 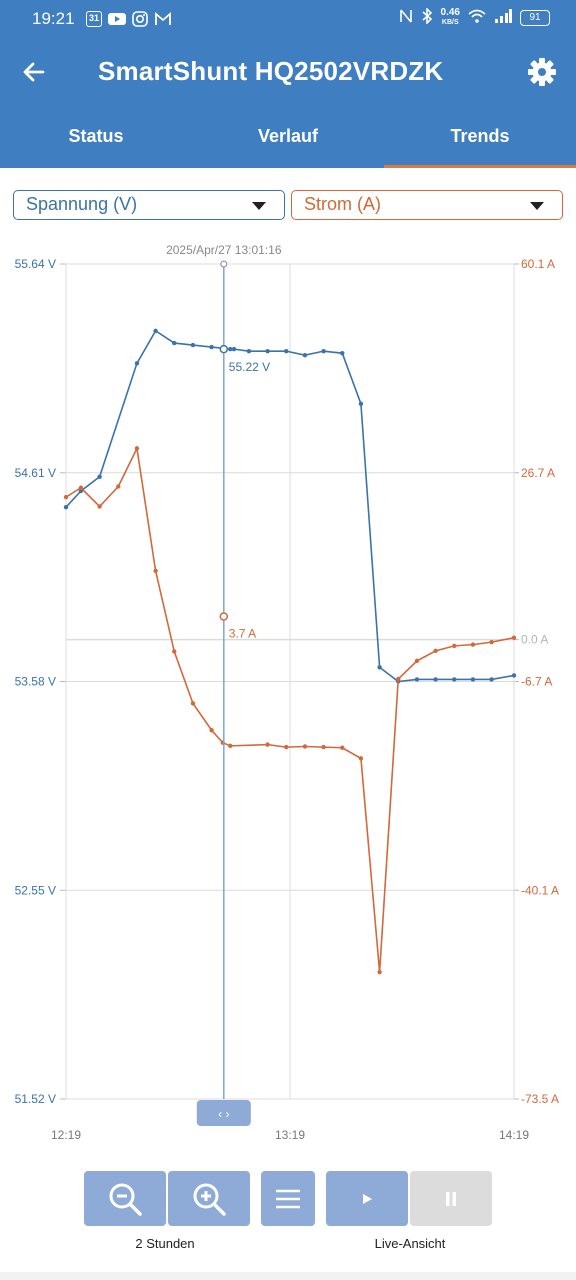 I want to click on gmail-icon, so click(x=163, y=21).